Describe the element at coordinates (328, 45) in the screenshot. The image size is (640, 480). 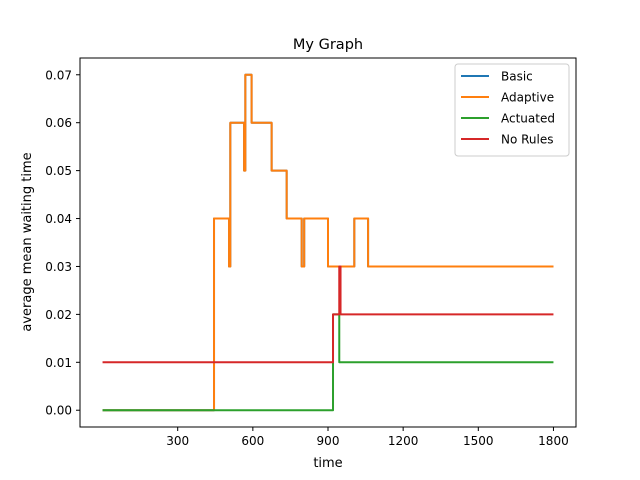
I see `chart-title: My Graph` at that location.